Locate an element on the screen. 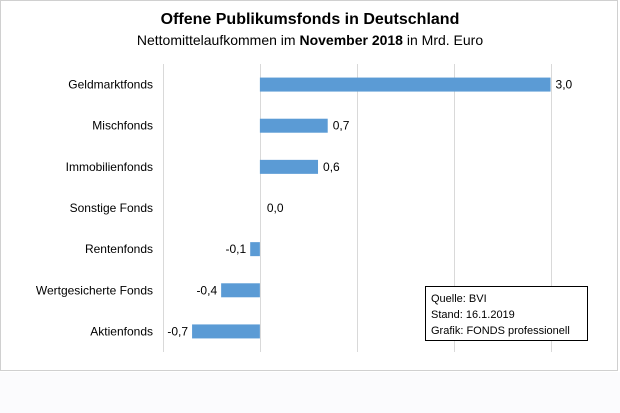 This screenshot has width=620, height=413. value-label: 0,7 is located at coordinates (341, 126).